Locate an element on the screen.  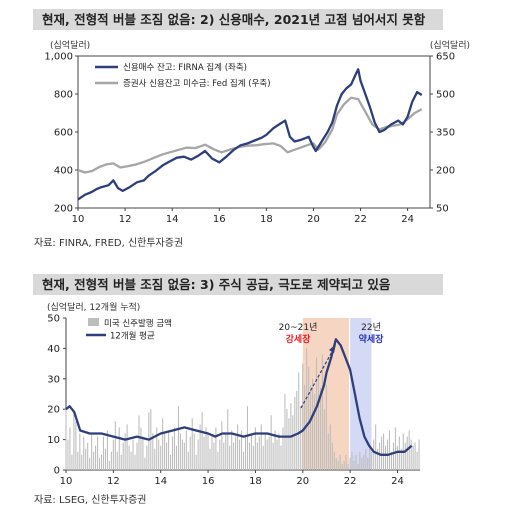
x-tick-label: 12 is located at coordinates (113, 481).